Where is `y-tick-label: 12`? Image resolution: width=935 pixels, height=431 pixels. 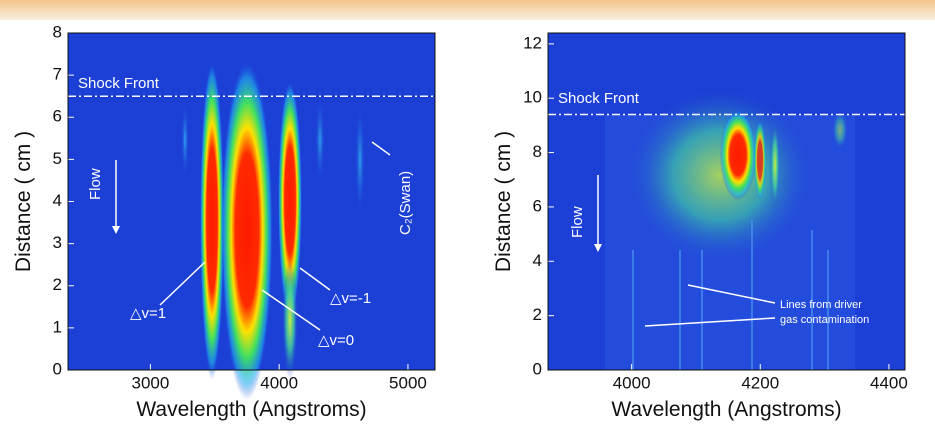
y-tick-label: 12 is located at coordinates (532, 42).